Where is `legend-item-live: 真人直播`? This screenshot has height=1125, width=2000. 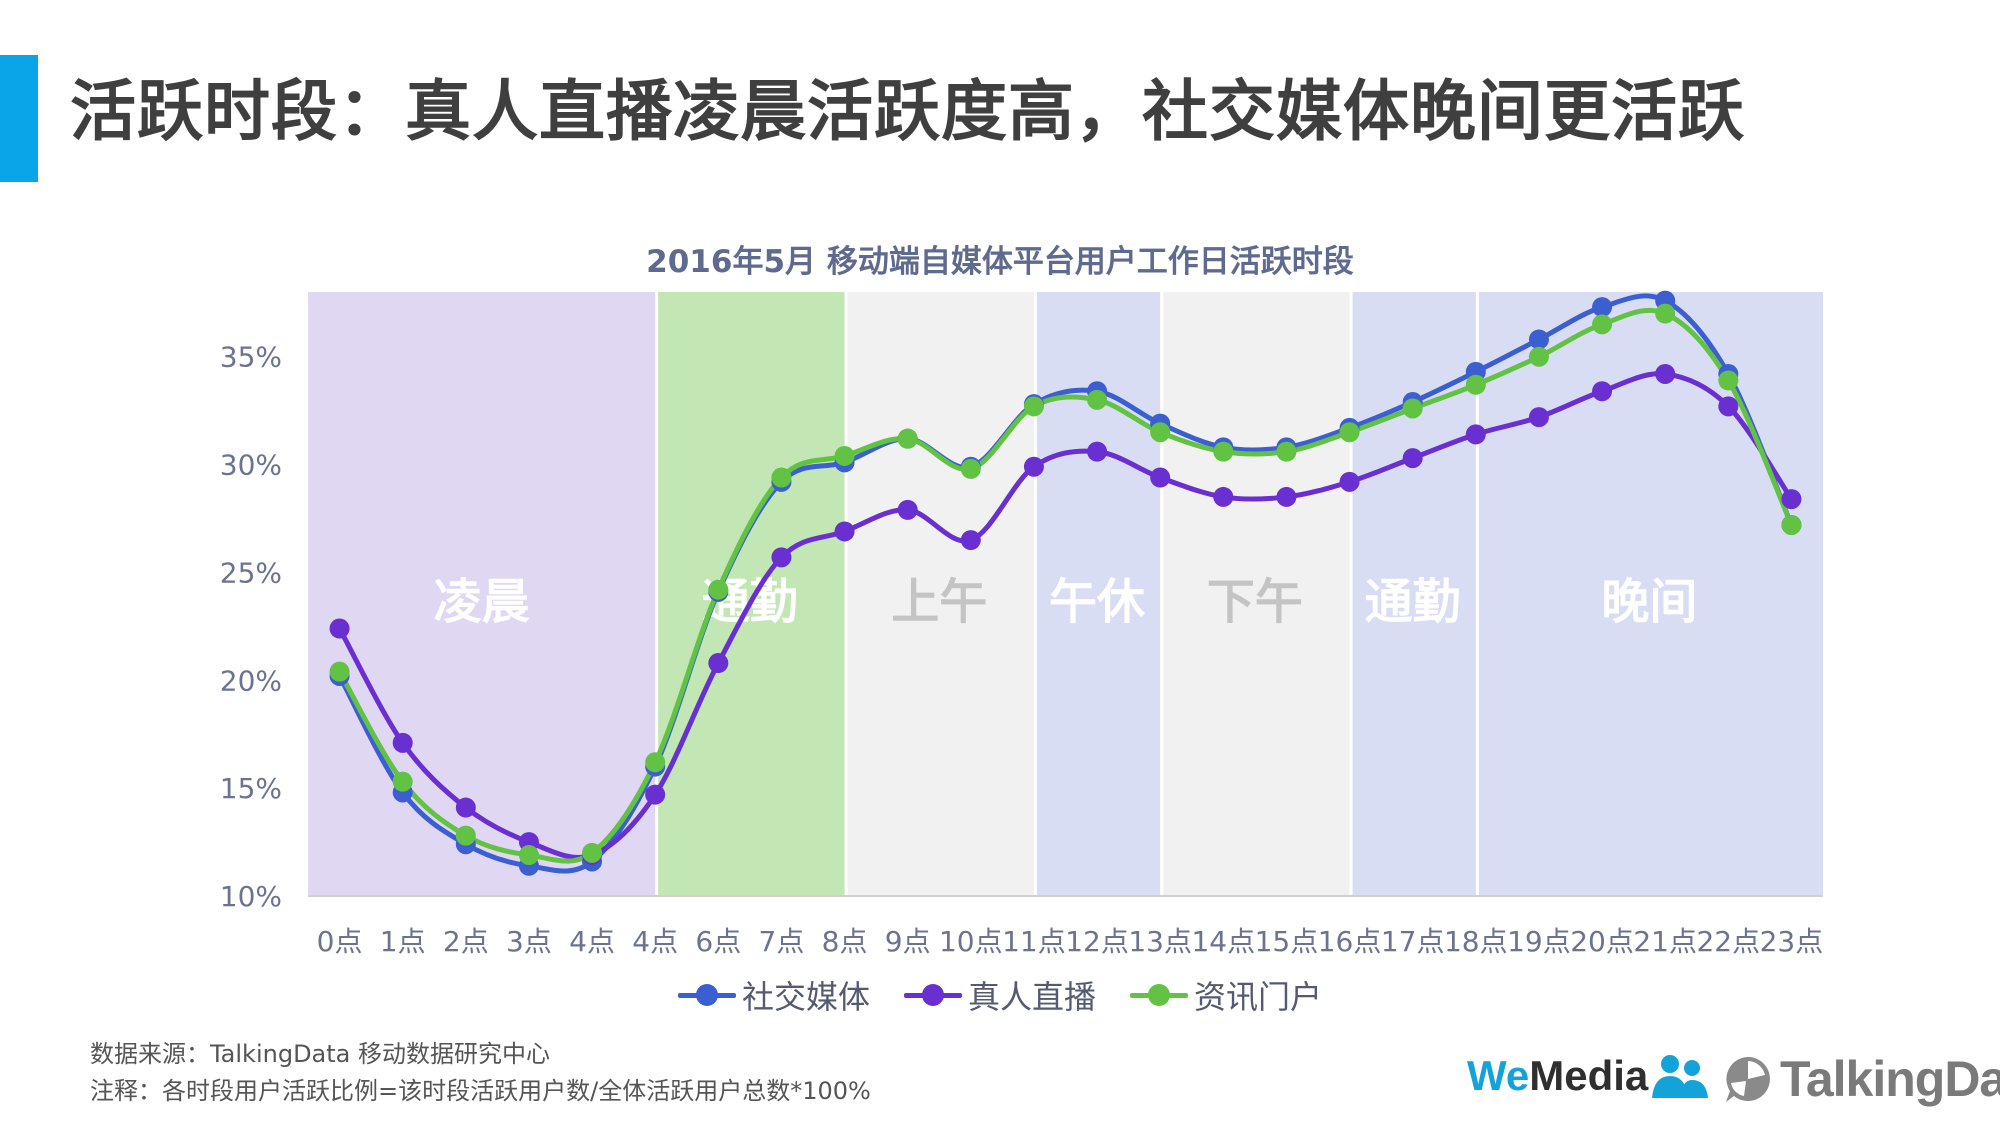 legend-item-live: 真人直播 is located at coordinates (999, 995).